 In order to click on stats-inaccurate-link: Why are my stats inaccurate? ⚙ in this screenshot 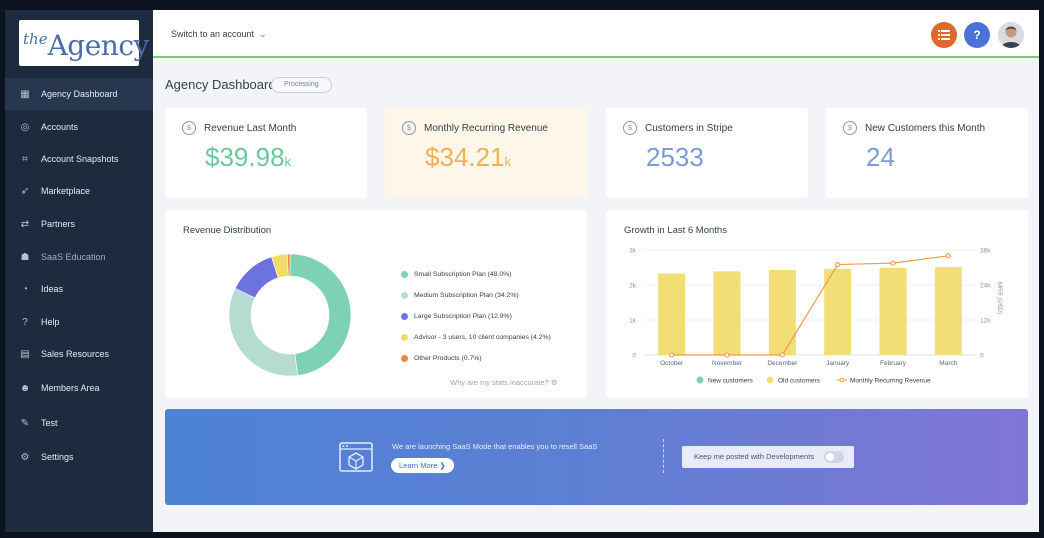, I will do `click(504, 382)`.